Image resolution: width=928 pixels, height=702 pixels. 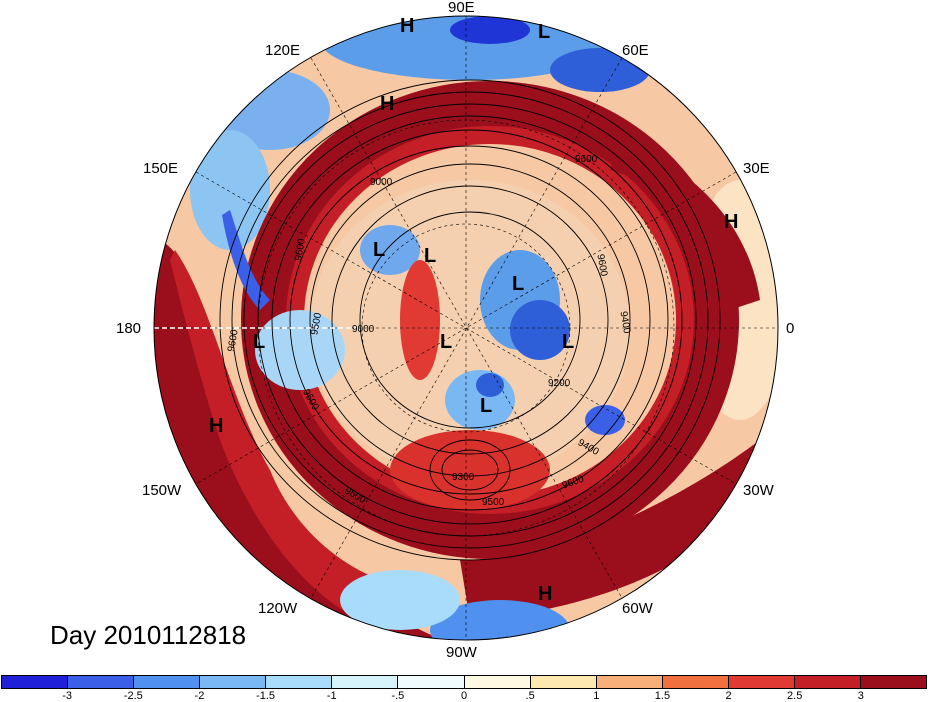 I want to click on colorbar, so click(x=464, y=682).